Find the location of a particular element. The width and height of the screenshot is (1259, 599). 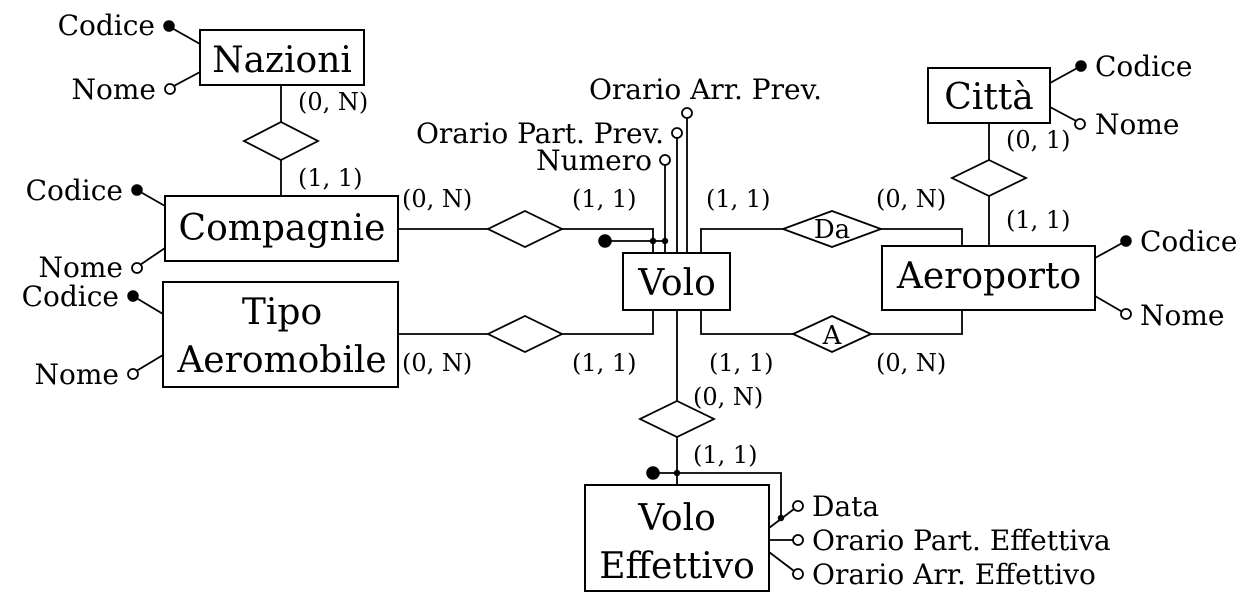

attr-citta-codice: Codice is located at coordinates (1143, 66).